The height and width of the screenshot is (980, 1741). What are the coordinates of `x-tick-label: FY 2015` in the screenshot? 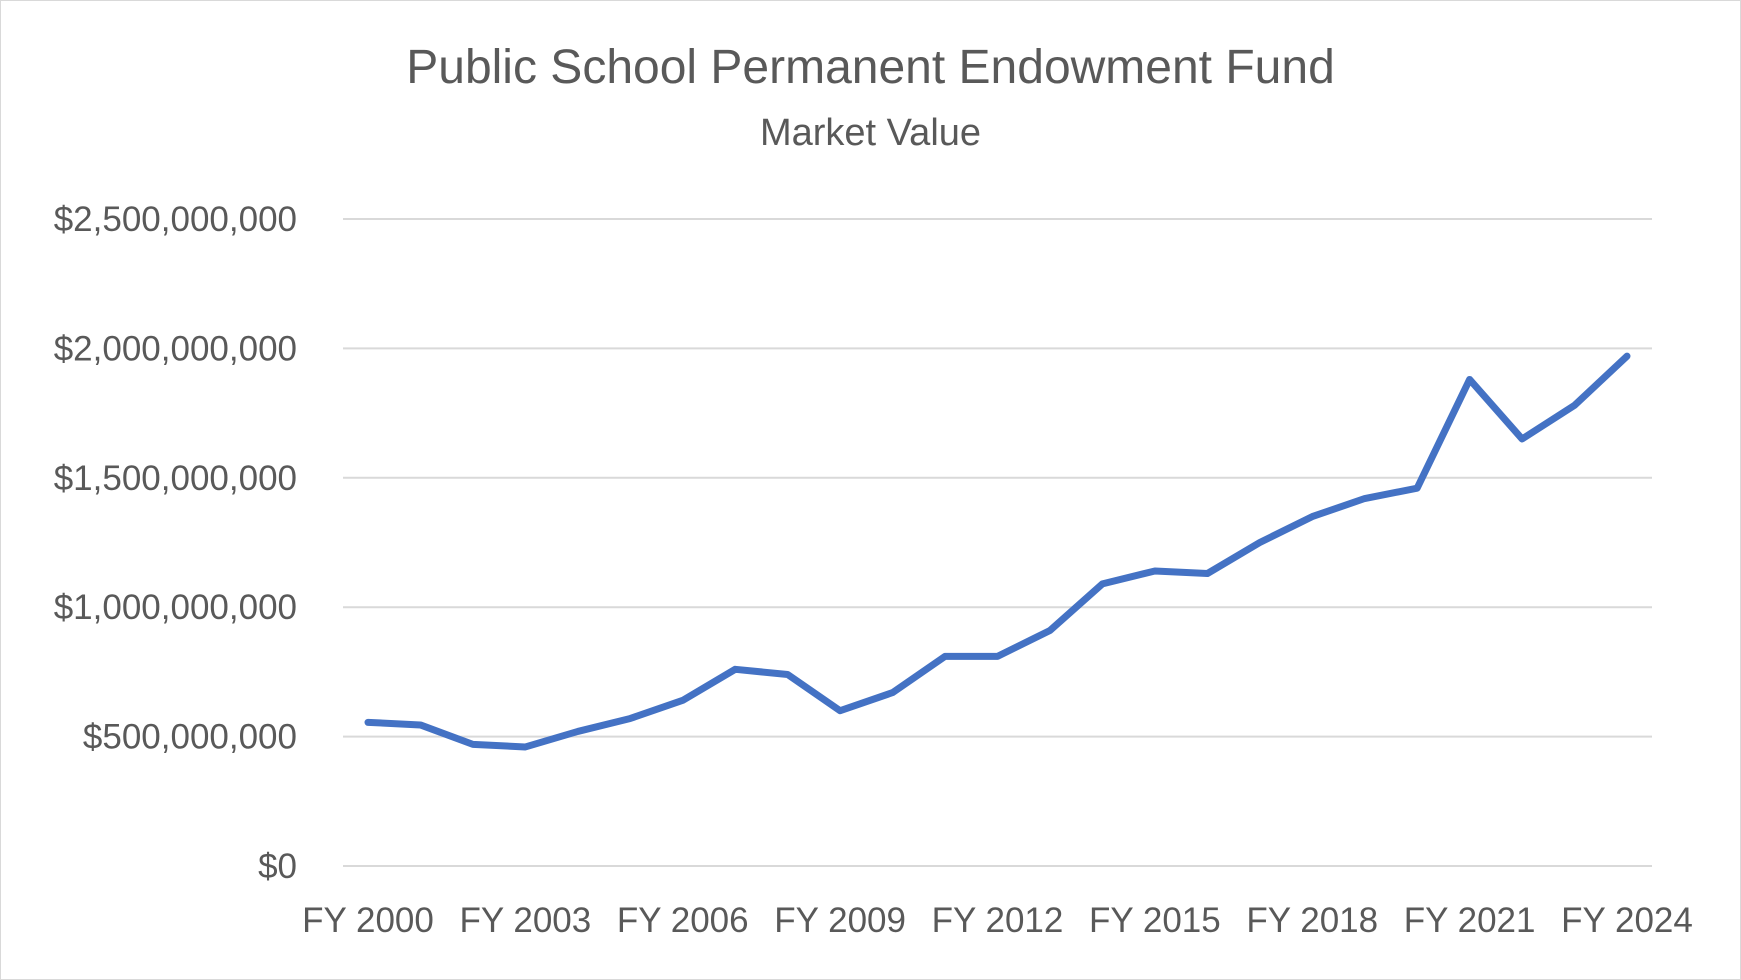 It's located at (1155, 920).